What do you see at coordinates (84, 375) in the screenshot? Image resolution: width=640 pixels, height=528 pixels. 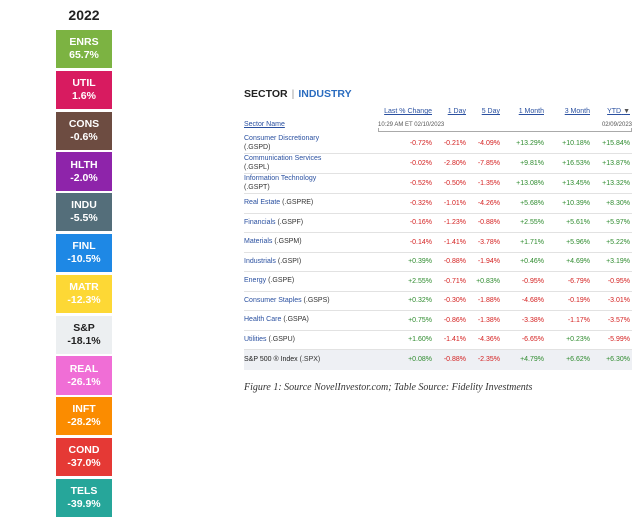 I see `sector-tile: REAL -26.1%` at bounding box center [84, 375].